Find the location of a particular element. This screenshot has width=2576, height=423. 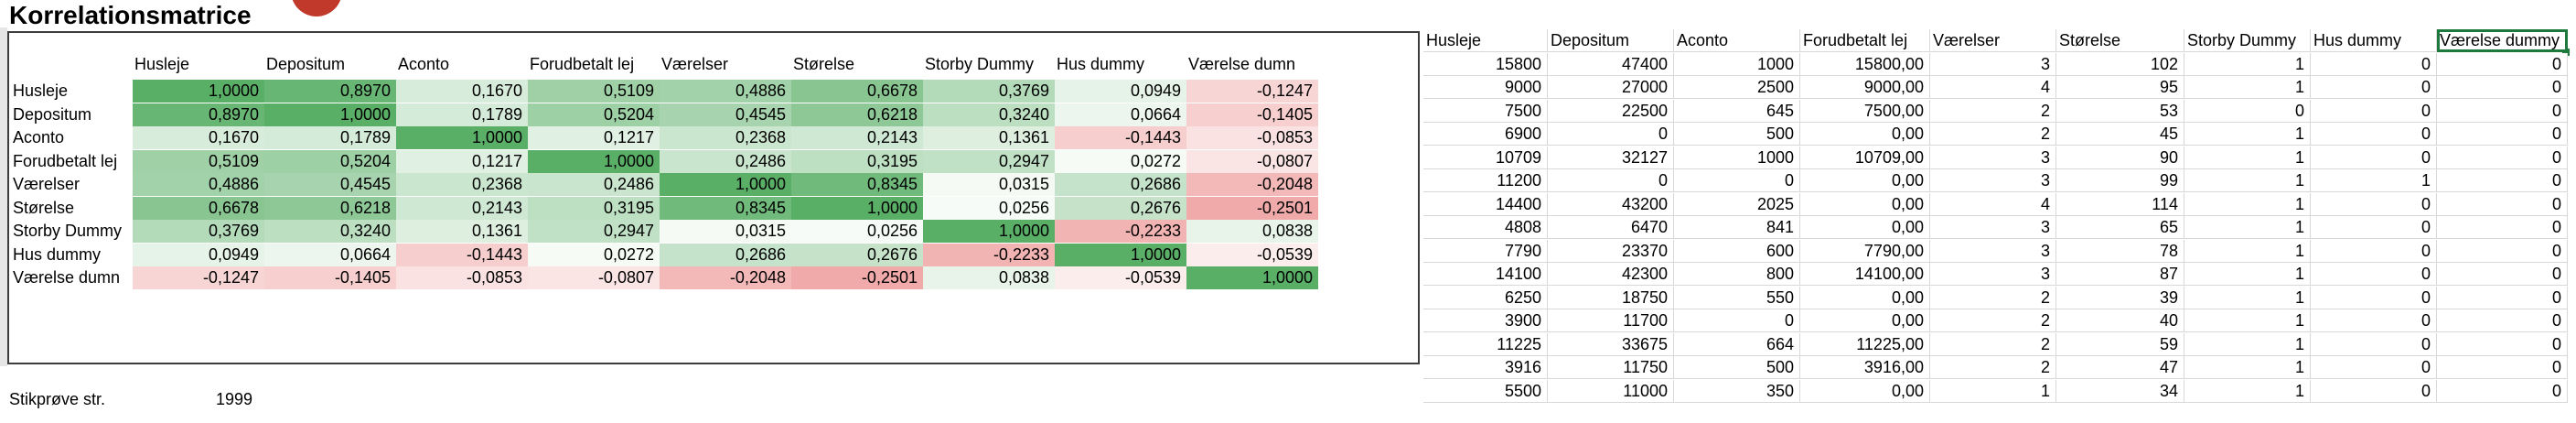

data-cell: 1000 is located at coordinates (1737, 158).